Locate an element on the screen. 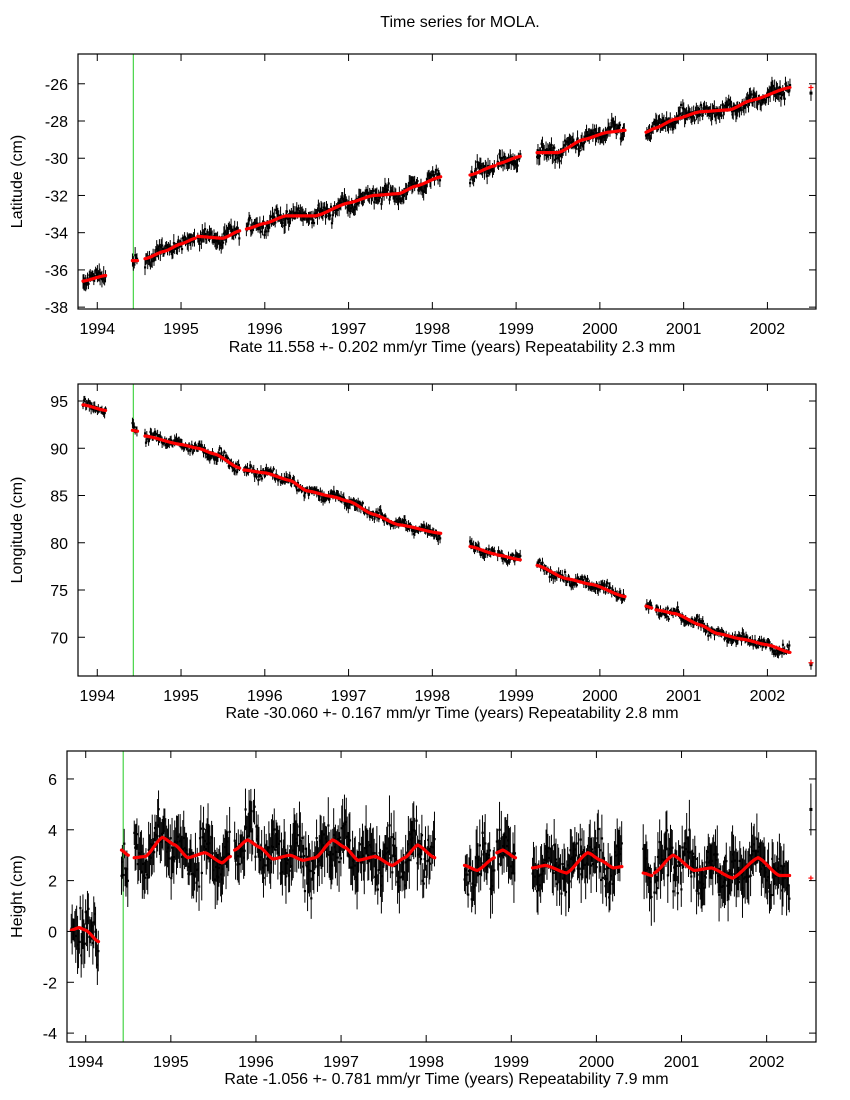 Image resolution: width=850 pixels, height=1100 pixels. x-tick-label: 2000 is located at coordinates (597, 1062).